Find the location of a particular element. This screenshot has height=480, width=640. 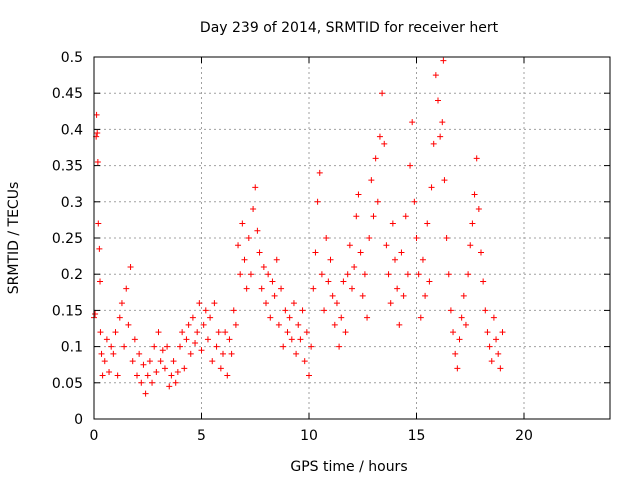

y-tick-label: 0.15 is located at coordinates (67, 311).